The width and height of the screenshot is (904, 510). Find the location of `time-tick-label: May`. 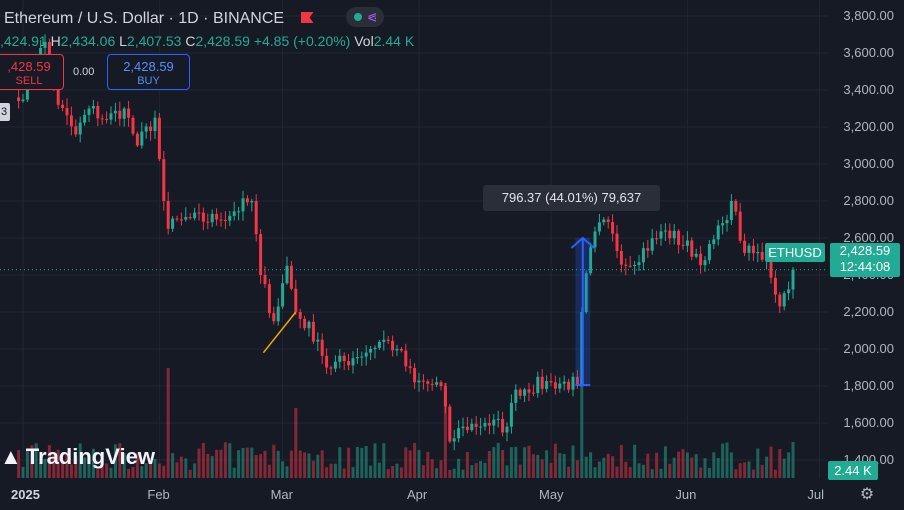

time-tick-label: May is located at coordinates (551, 494).